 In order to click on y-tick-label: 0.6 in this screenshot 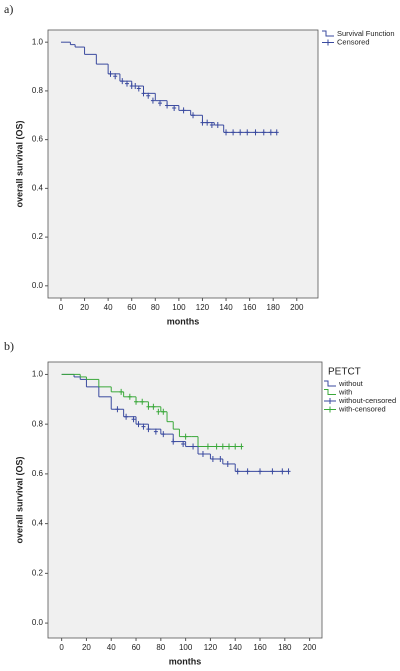, I will do `click(38, 139)`.